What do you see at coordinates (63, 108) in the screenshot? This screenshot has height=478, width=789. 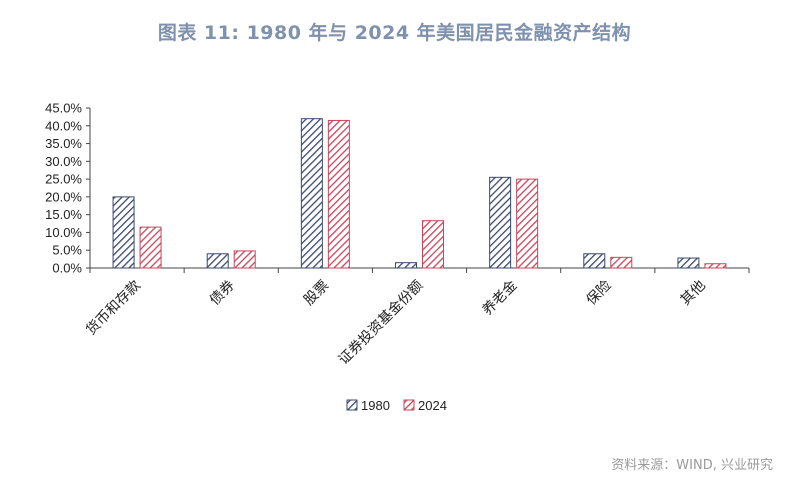 I see `y-tick-label: 45.0%` at bounding box center [63, 108].